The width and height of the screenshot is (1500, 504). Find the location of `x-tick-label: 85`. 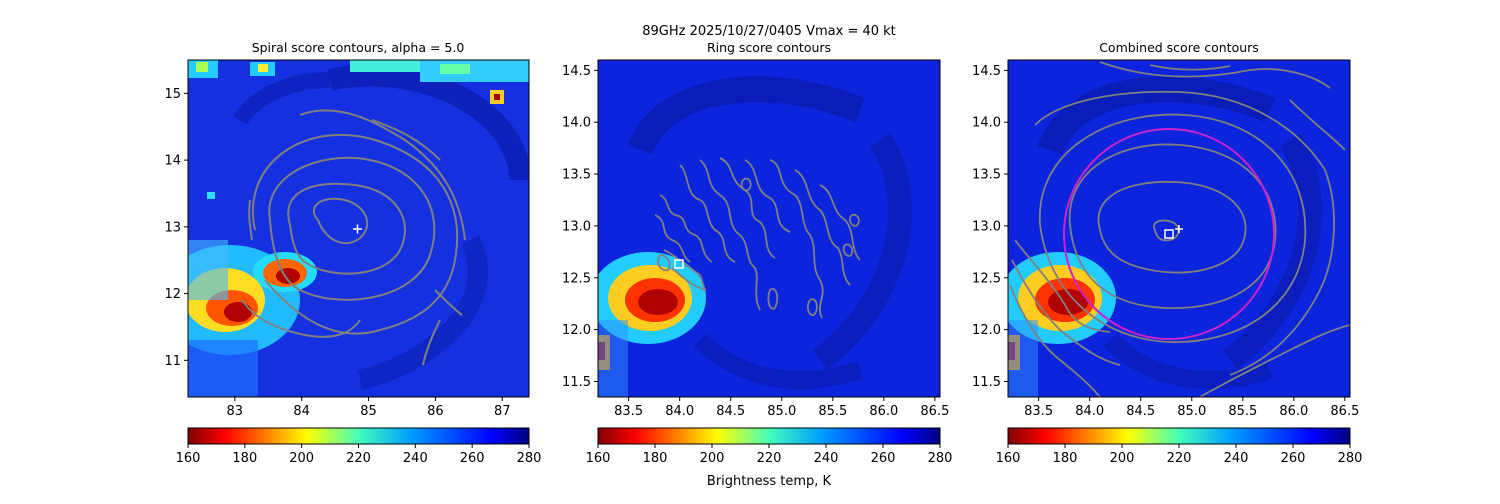

x-tick-label: 85 is located at coordinates (368, 411).